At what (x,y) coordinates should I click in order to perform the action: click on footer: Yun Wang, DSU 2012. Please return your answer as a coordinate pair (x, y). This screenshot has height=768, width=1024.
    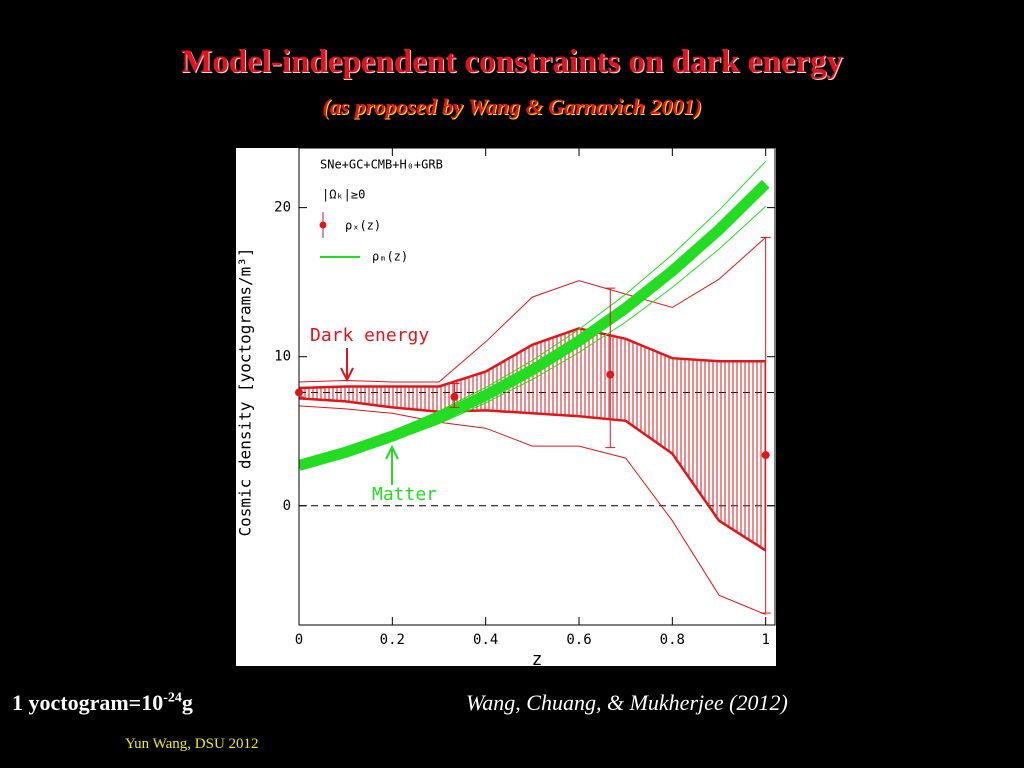
    Looking at the image, I should click on (192, 744).